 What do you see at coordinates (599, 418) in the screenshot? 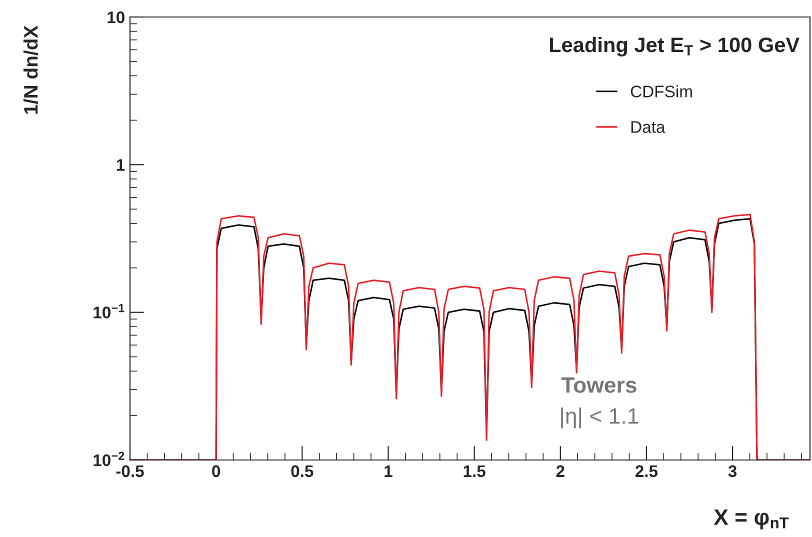
I see `annotation: |η| < 1.1` at bounding box center [599, 418].